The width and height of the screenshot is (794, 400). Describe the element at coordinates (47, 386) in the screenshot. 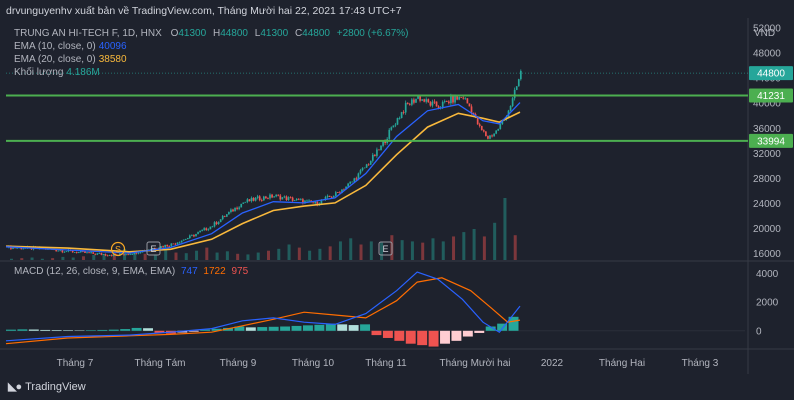

I see `tradingview-logo: ◣● TradingView` at that location.